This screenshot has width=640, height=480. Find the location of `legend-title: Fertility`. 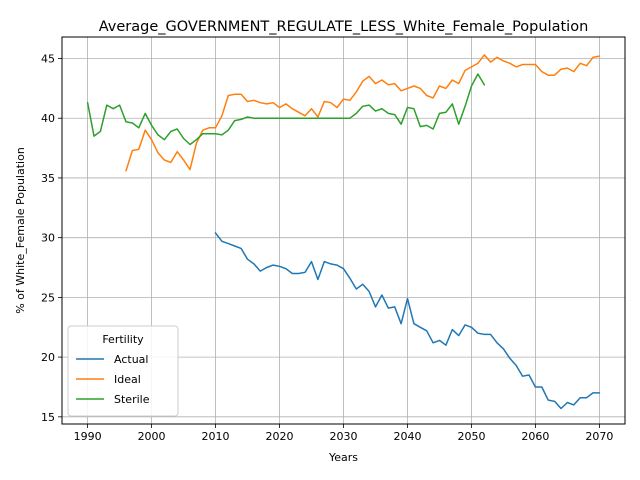

legend-title: Fertility is located at coordinates (123, 339).